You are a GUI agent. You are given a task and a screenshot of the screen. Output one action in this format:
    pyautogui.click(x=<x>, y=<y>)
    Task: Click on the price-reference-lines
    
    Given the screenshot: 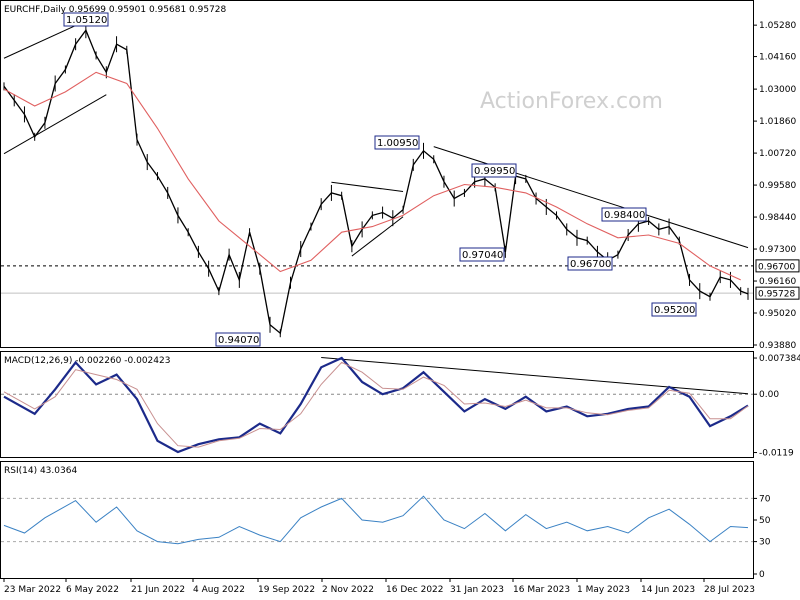 What is the action you would take?
    pyautogui.click(x=377, y=279)
    